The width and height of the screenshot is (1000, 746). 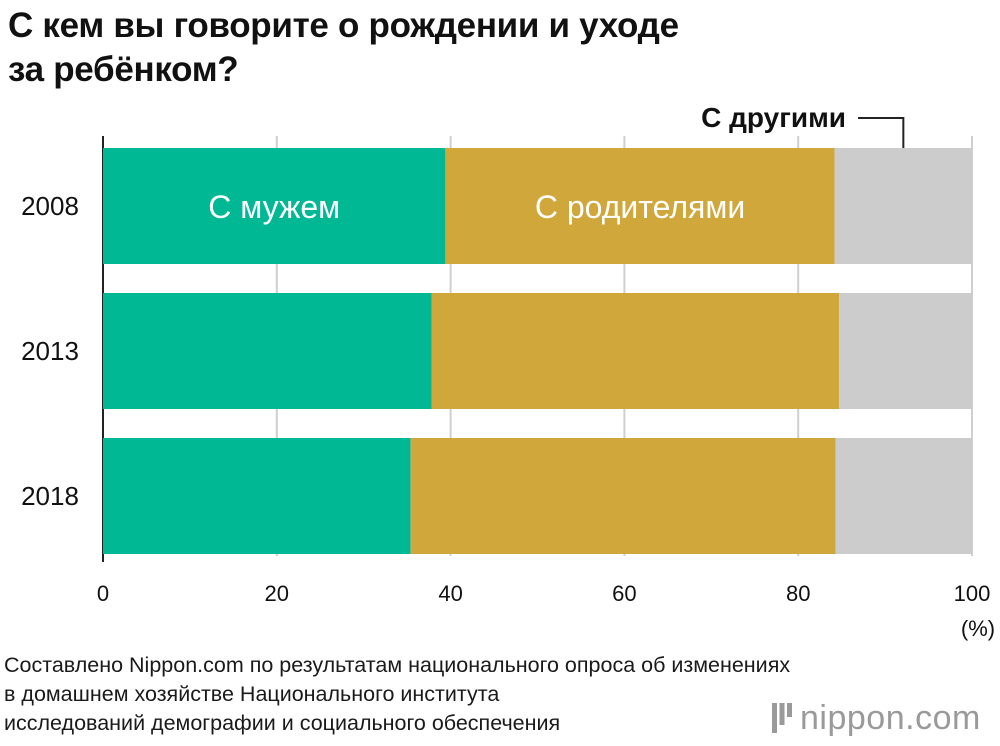 I want to click on category-label-2013: 2013, so click(x=50, y=351).